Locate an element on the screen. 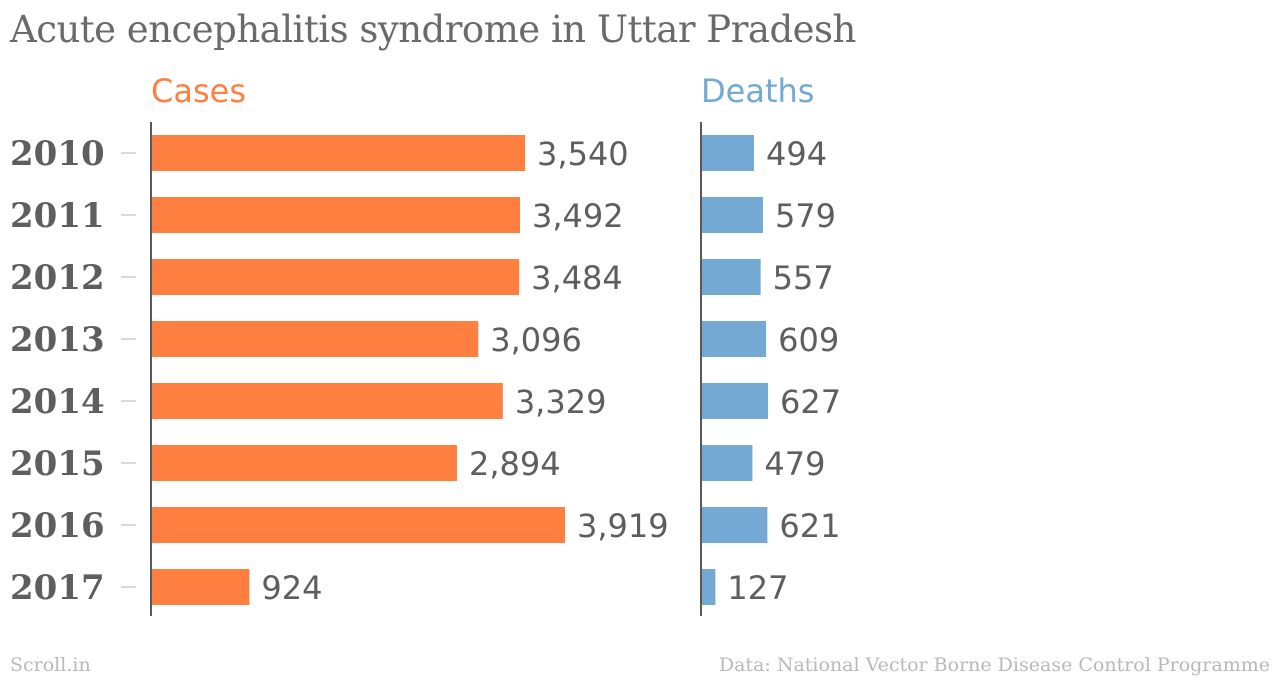 The image size is (1280, 682). cases-panel-title: Cases is located at coordinates (198, 91).